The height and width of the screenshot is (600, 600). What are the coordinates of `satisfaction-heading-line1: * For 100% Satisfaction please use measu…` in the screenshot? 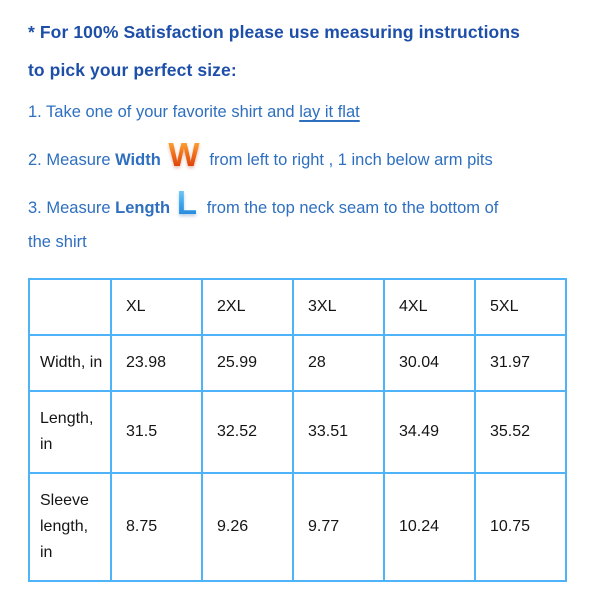 It's located at (274, 32).